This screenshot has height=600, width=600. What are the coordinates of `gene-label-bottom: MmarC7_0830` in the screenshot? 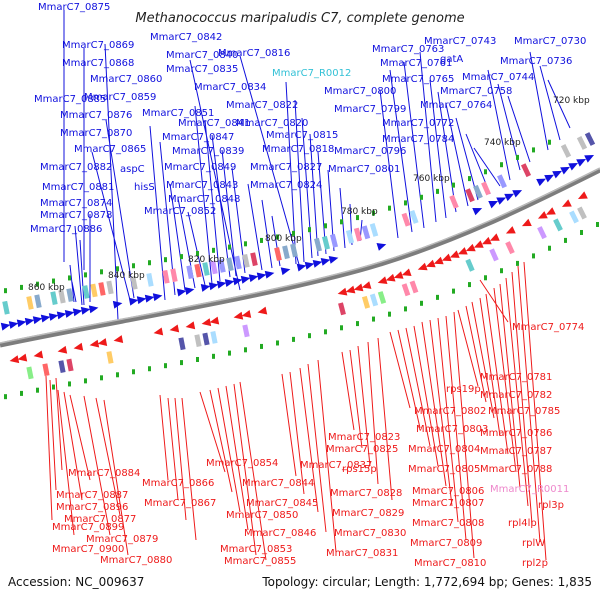 It's located at (370, 533).